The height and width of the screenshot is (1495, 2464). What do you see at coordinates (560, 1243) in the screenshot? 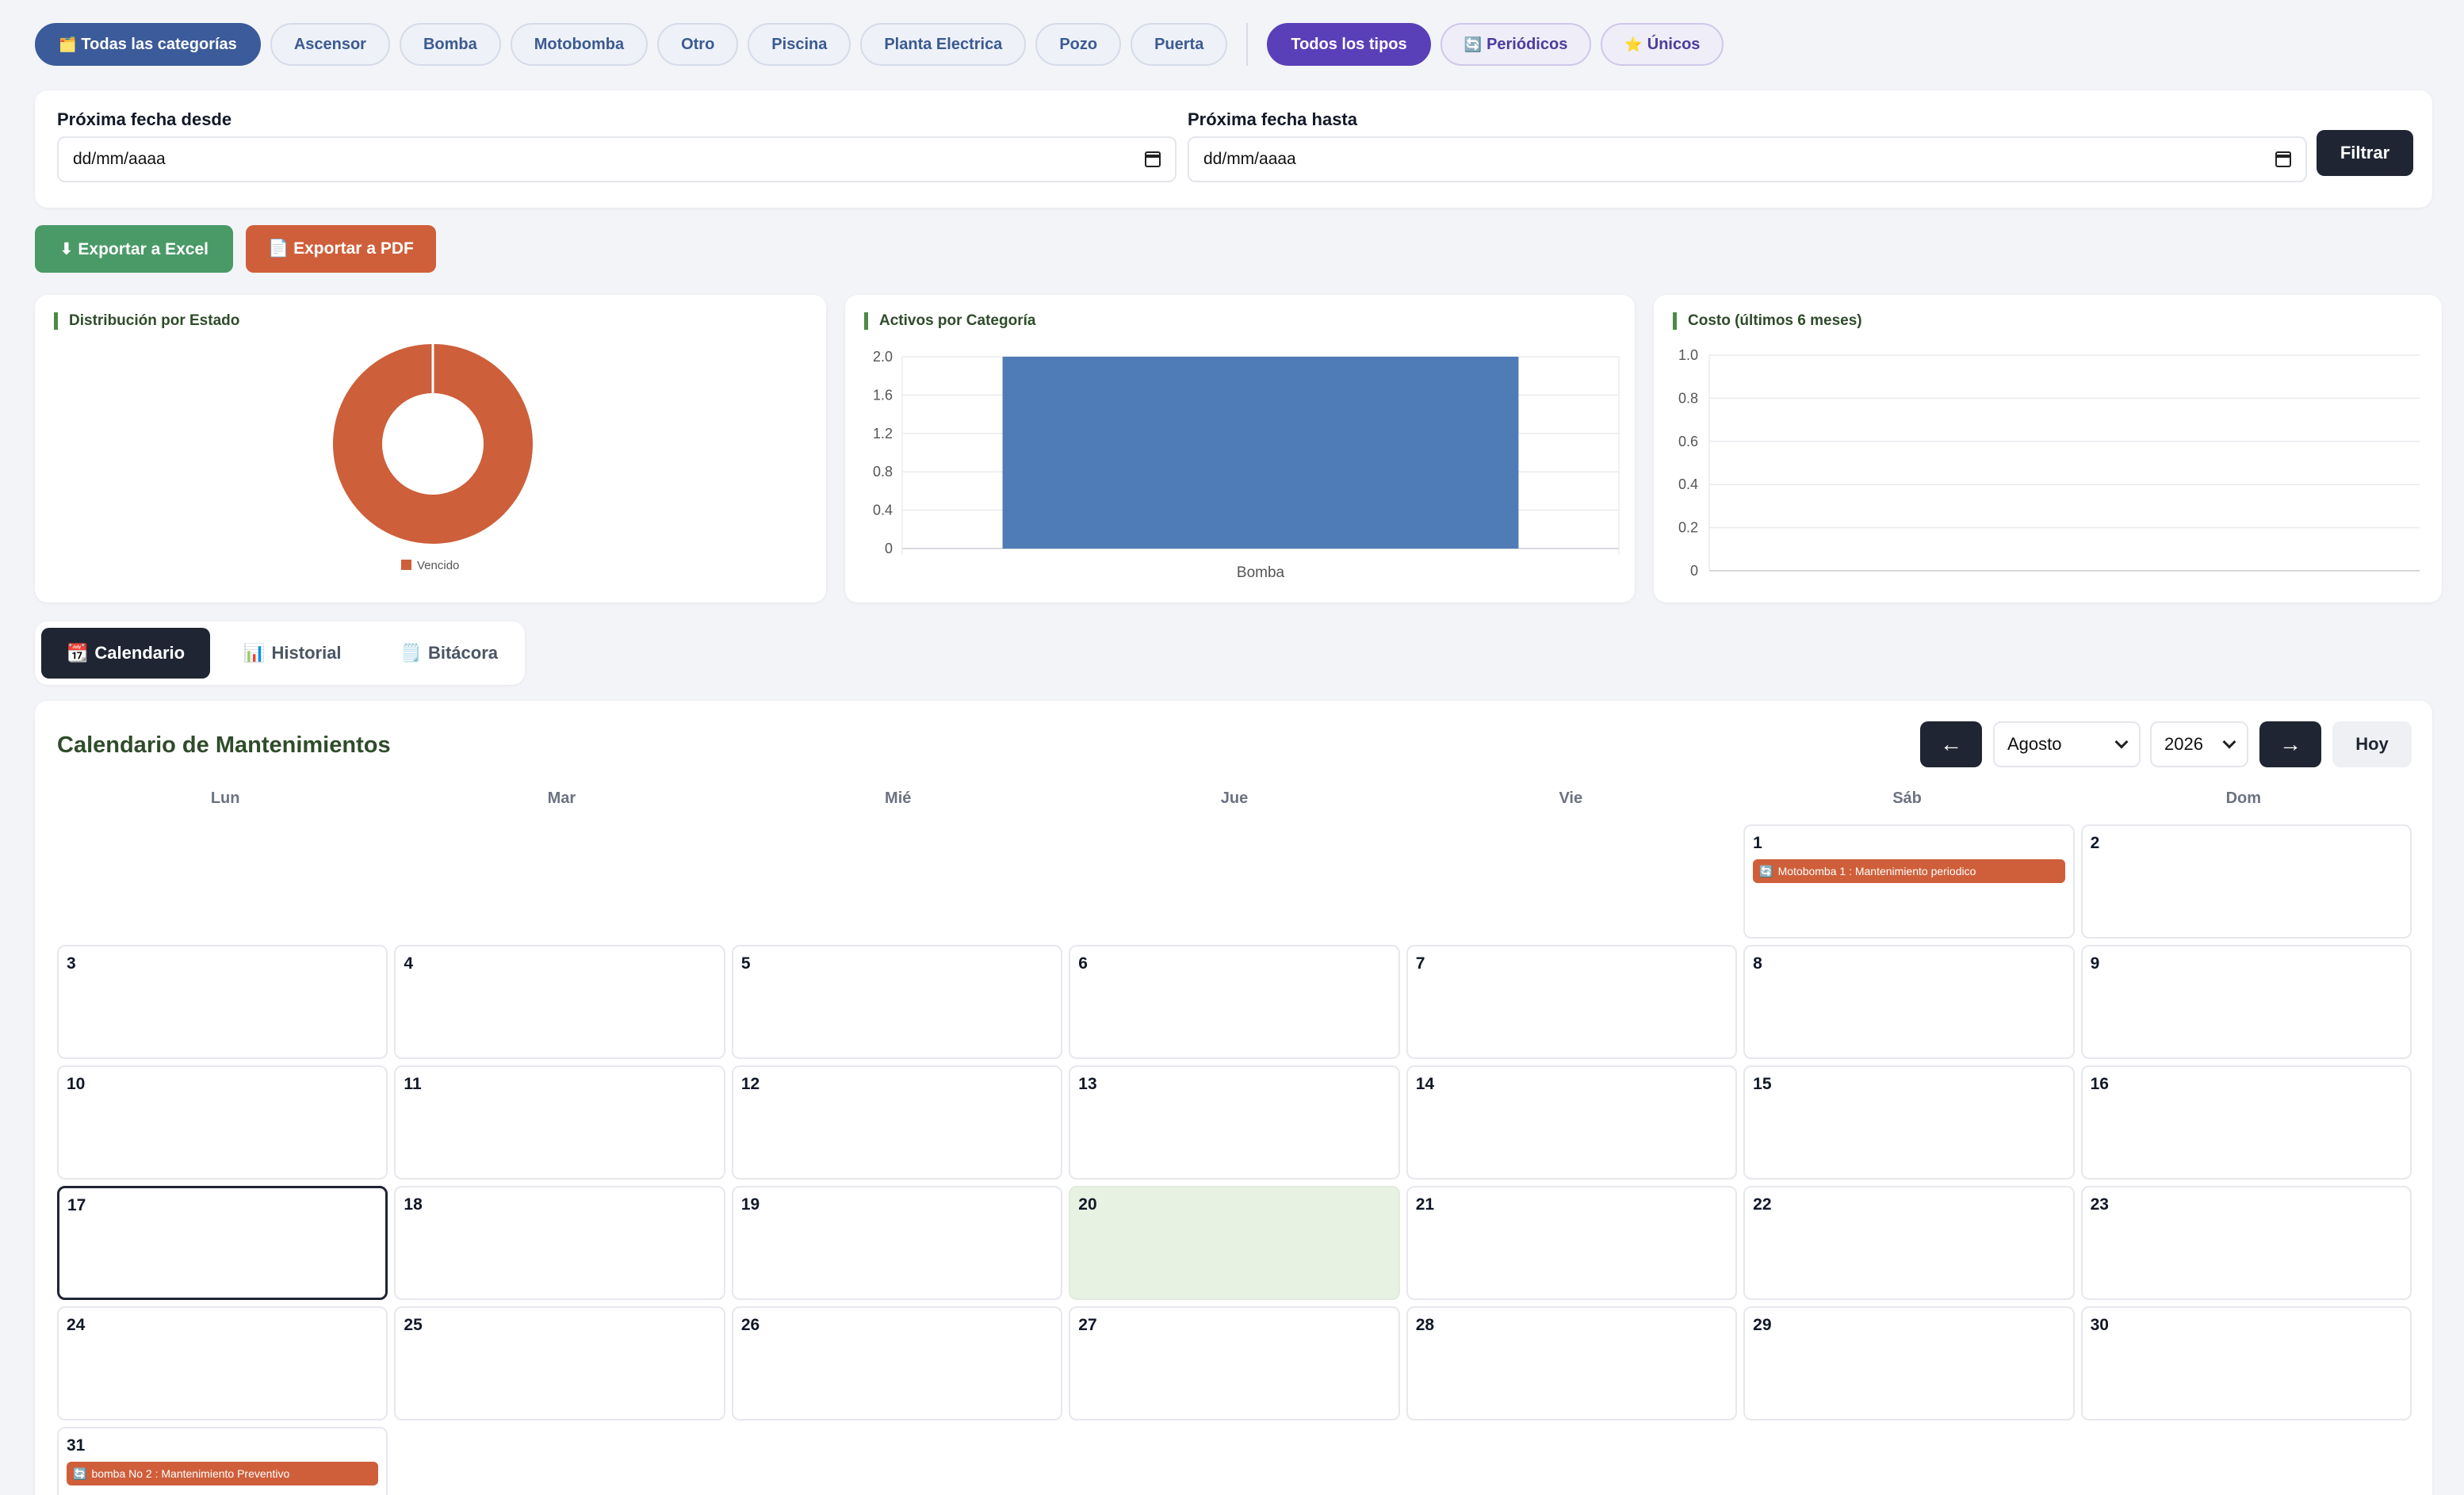
I see `calendar-day-18: 18` at bounding box center [560, 1243].